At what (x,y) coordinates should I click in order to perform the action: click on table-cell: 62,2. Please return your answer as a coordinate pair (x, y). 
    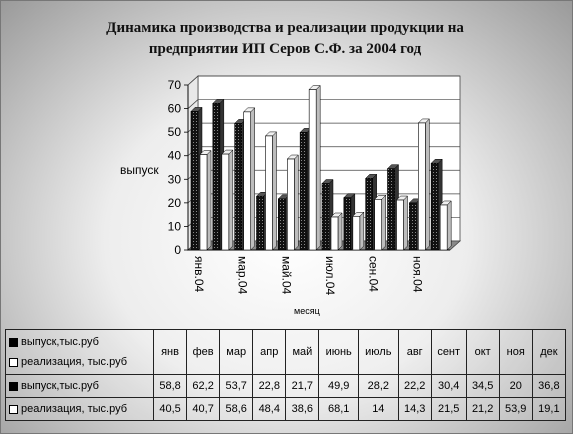
    Looking at the image, I should click on (203, 386).